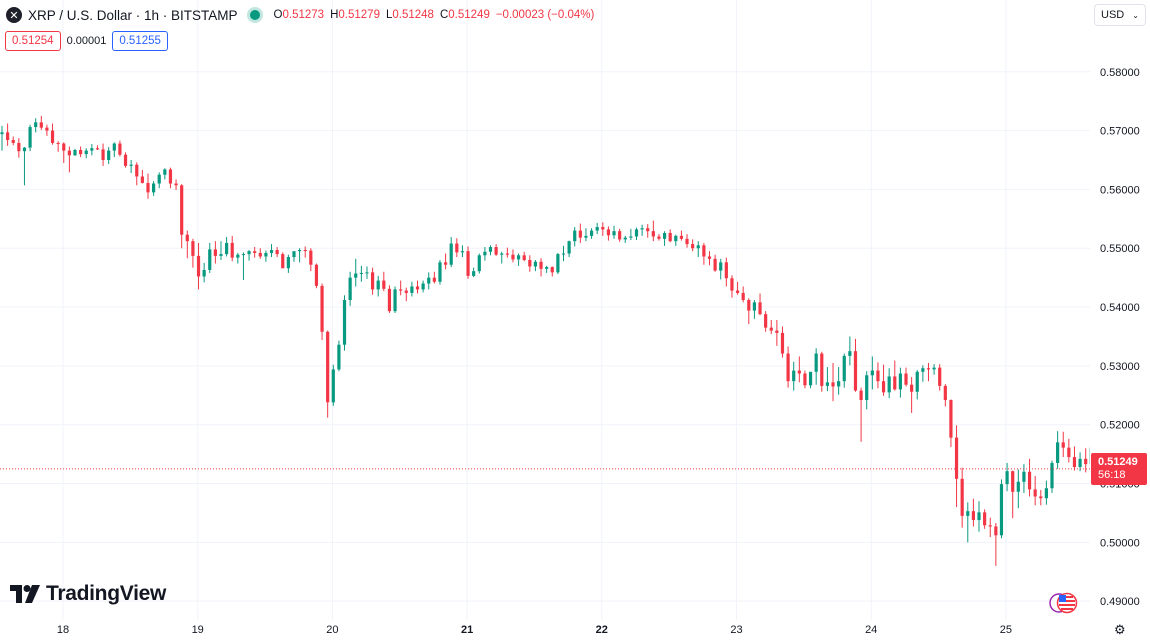 The width and height of the screenshot is (1150, 642). I want to click on buy-button: 0.51255, so click(140, 41).